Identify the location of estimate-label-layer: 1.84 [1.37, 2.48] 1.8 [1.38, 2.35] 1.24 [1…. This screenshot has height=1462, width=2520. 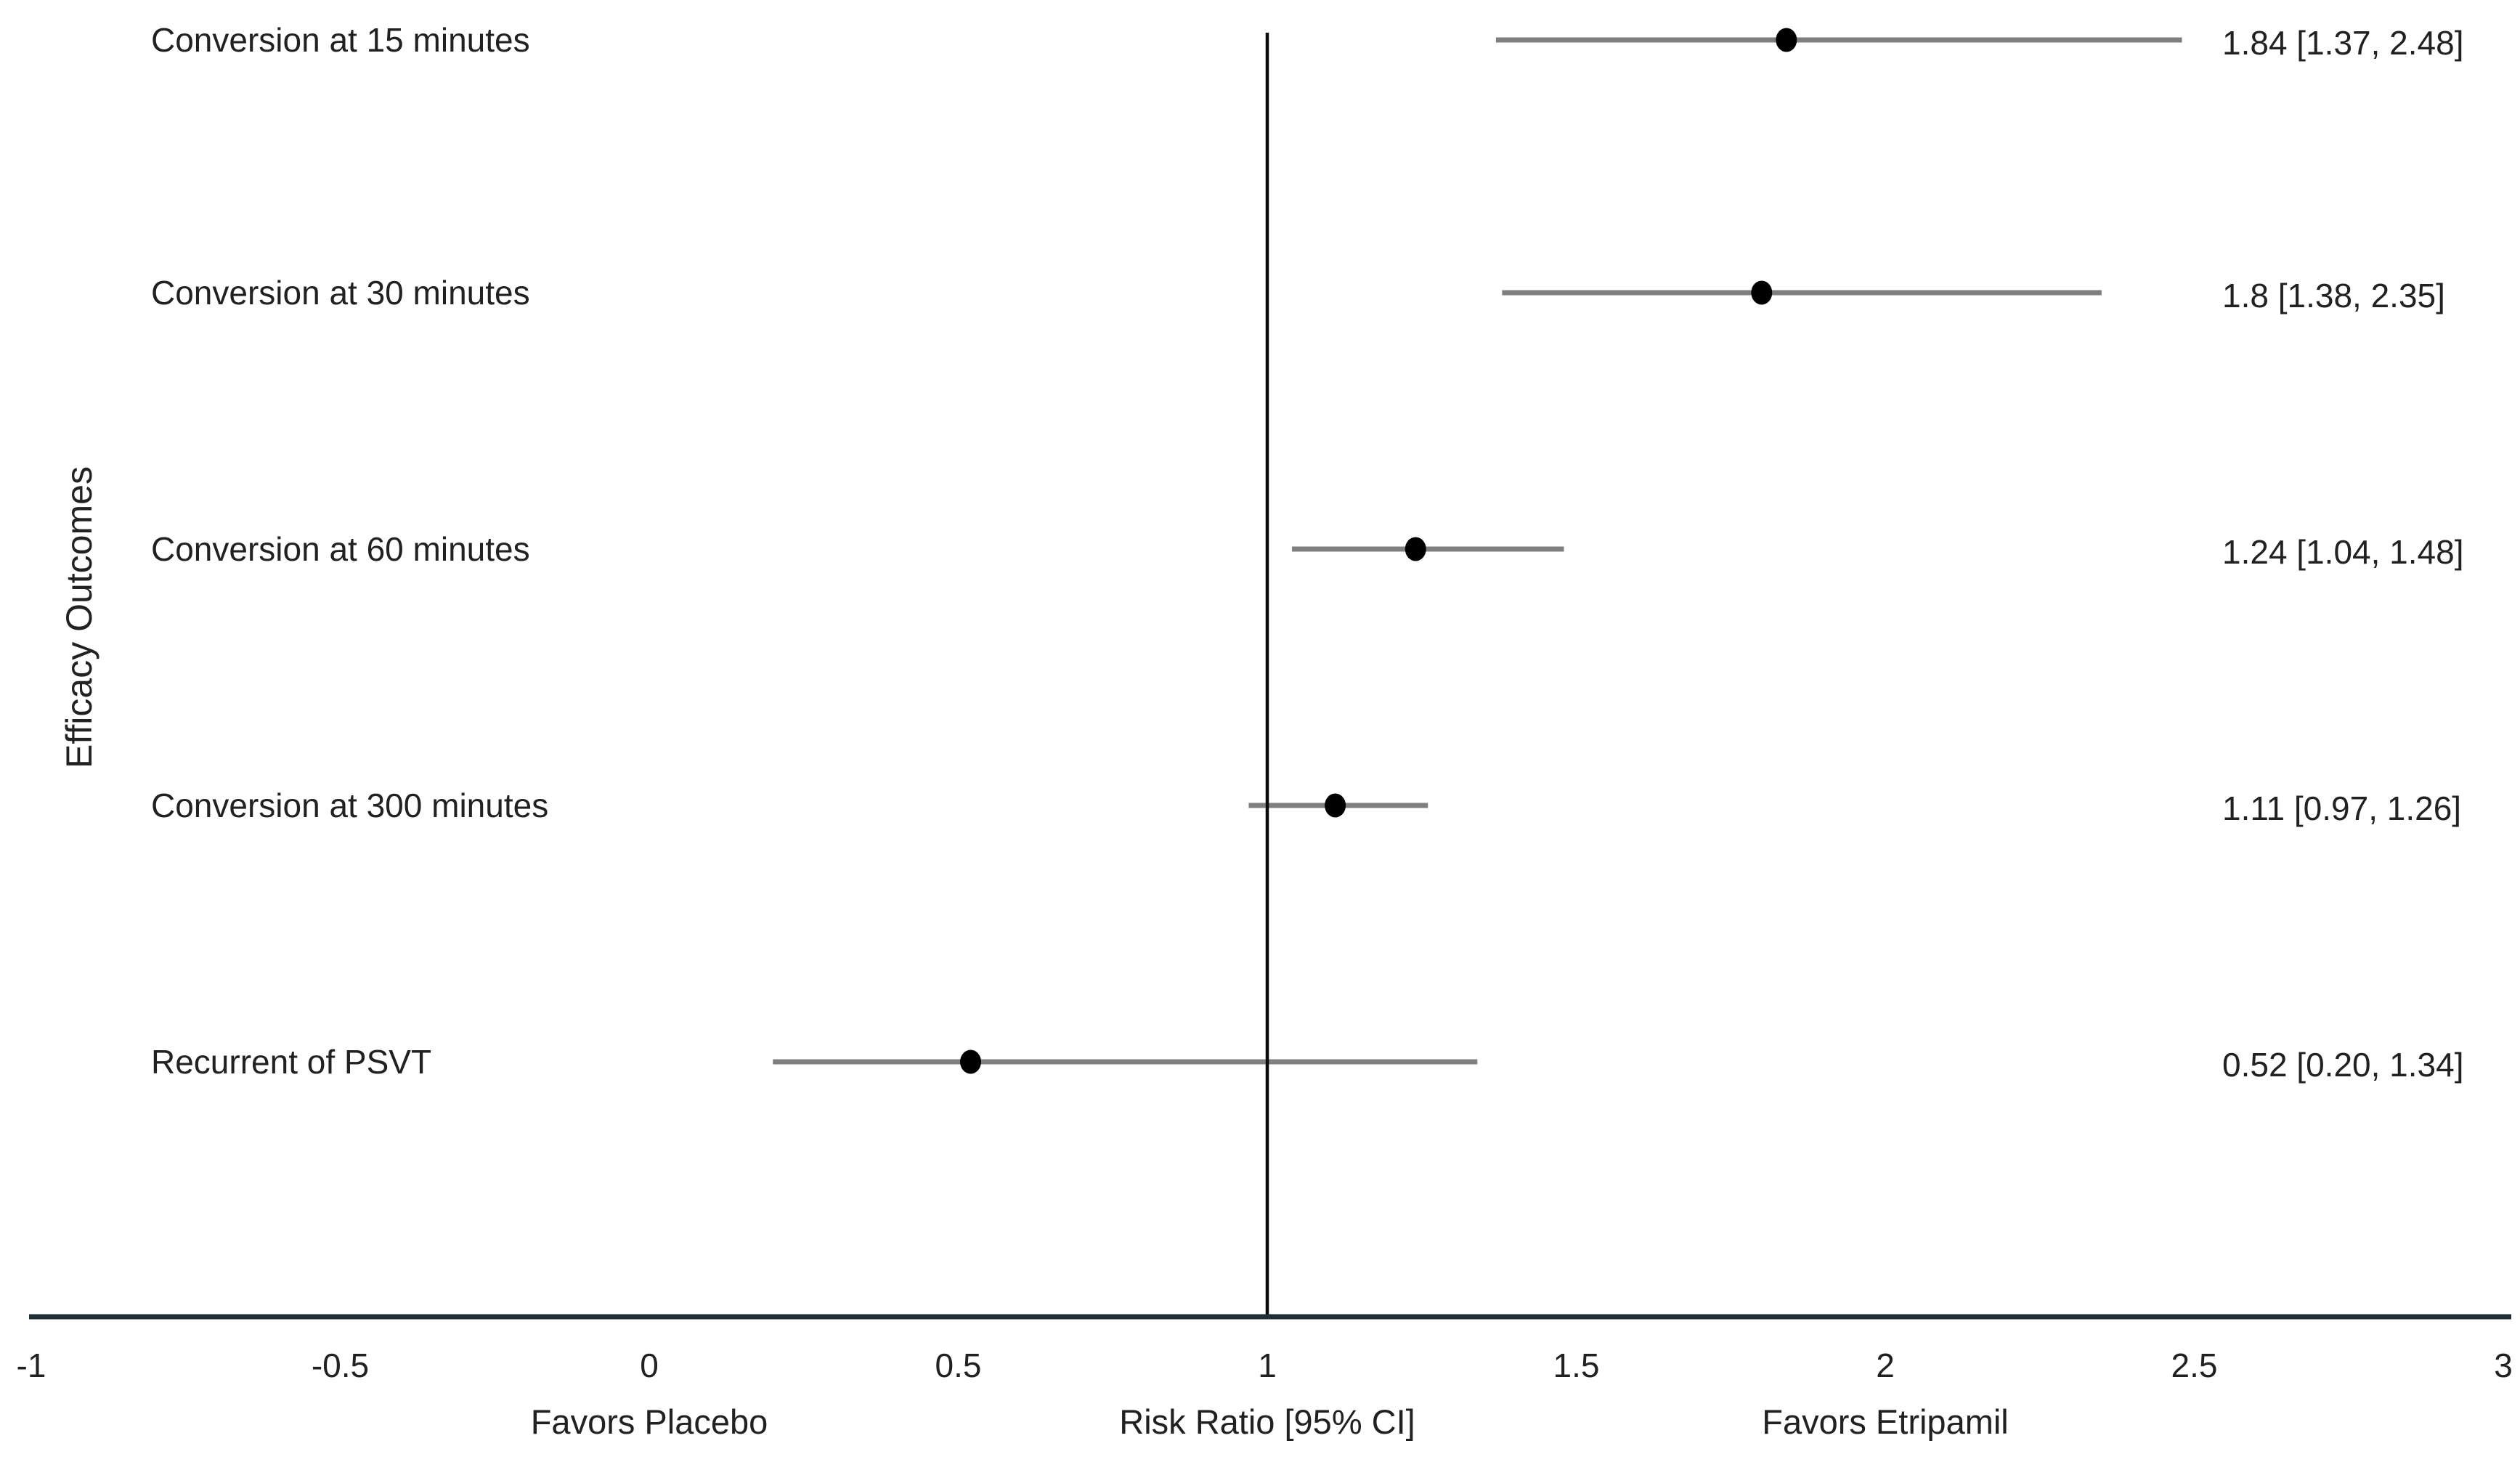
(2343, 554).